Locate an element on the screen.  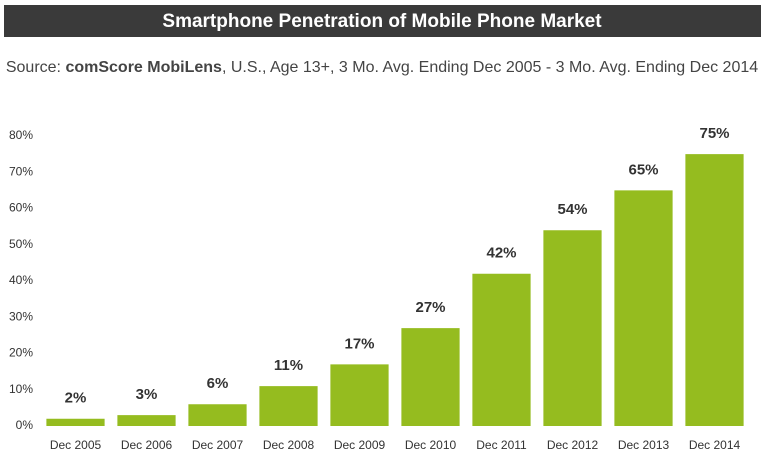
y-tick-label: 0% is located at coordinates (25, 425).